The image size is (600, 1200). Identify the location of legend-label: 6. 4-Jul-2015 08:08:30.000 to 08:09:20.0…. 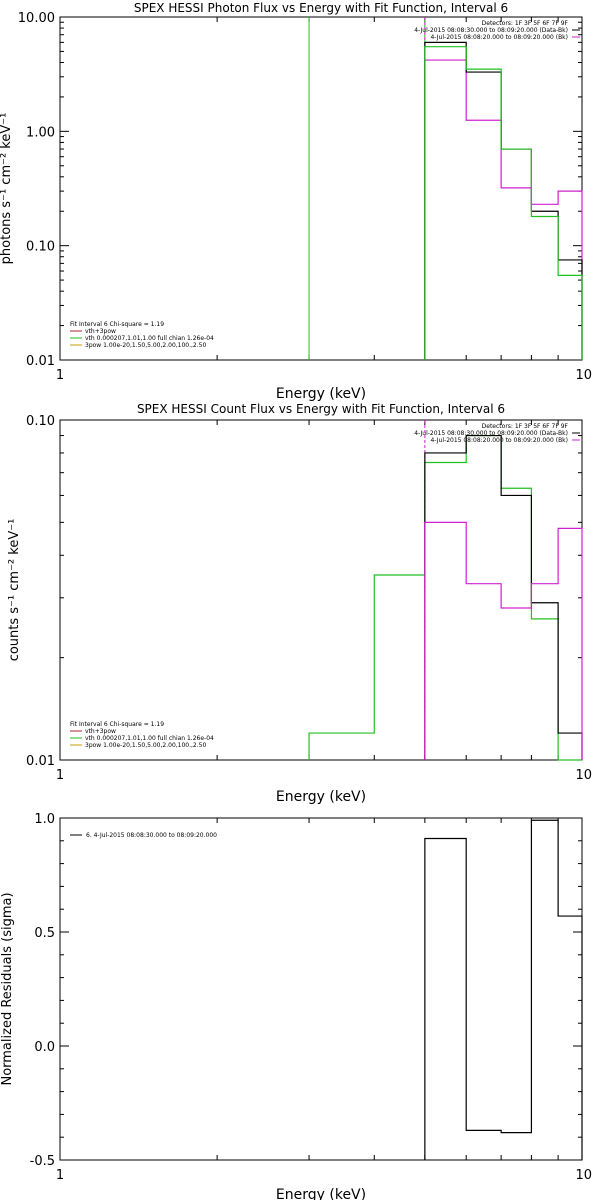
(151, 835).